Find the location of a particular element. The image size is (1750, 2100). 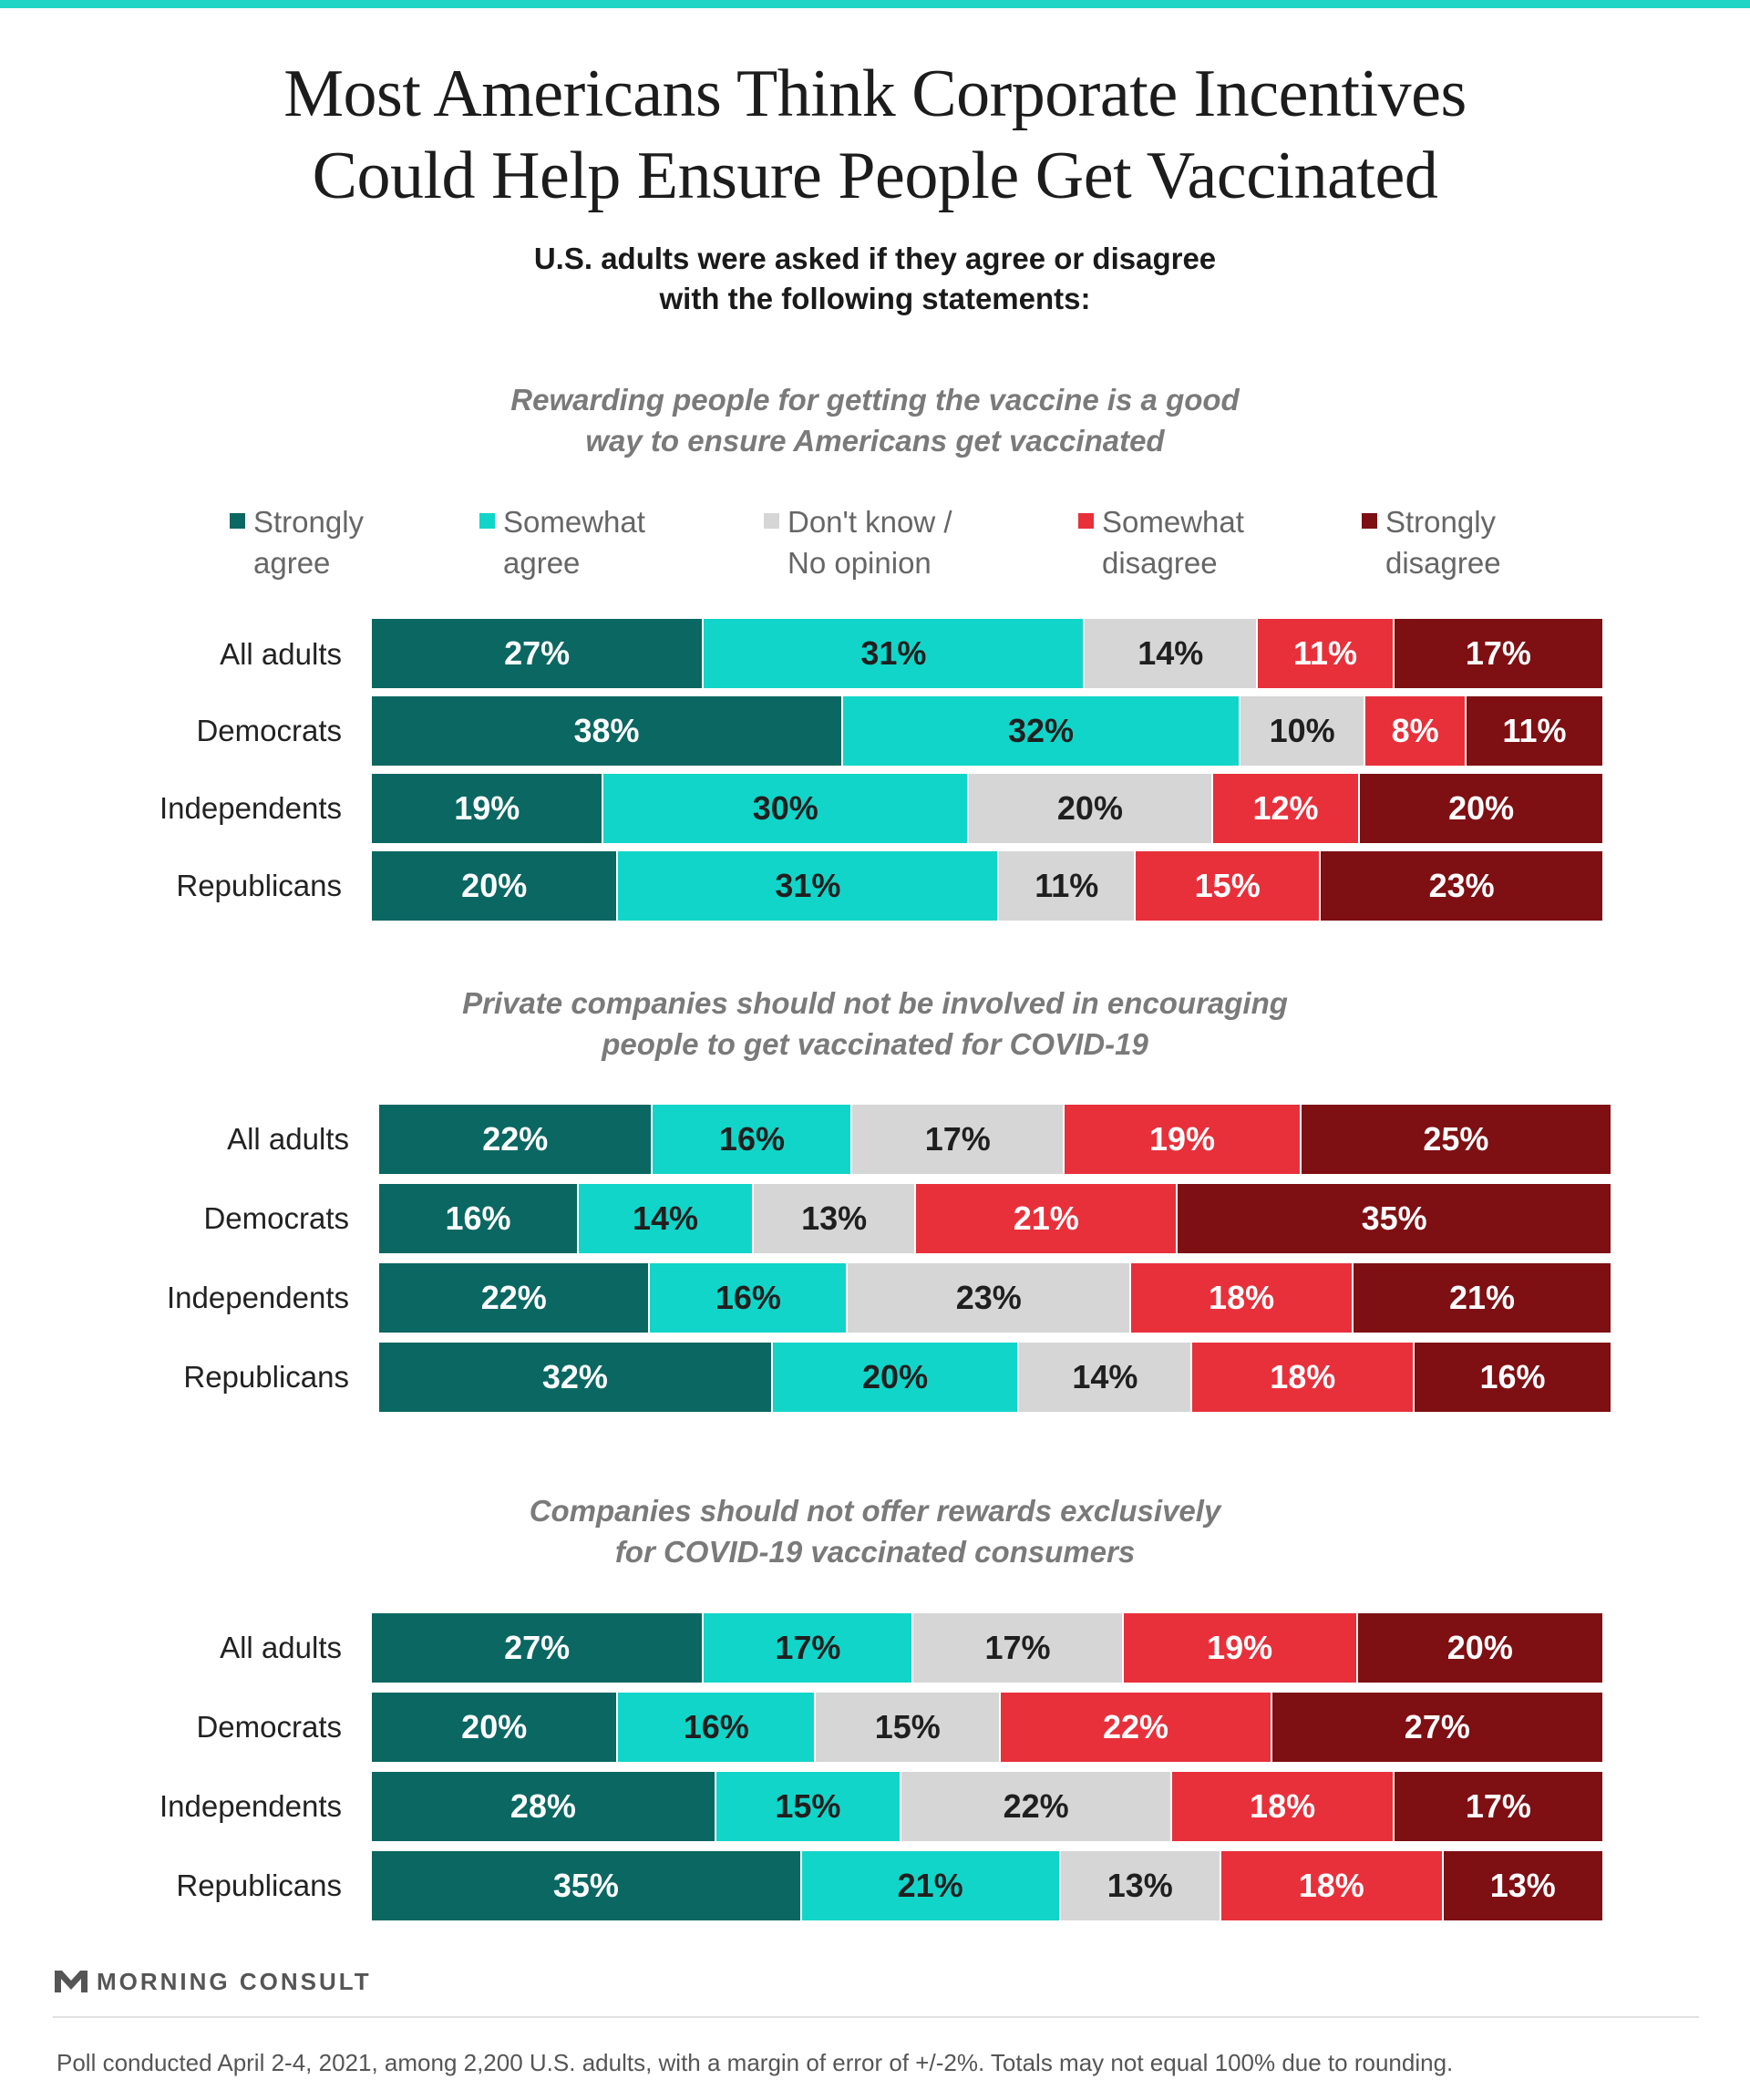

data-label: 13% is located at coordinates (834, 1218).